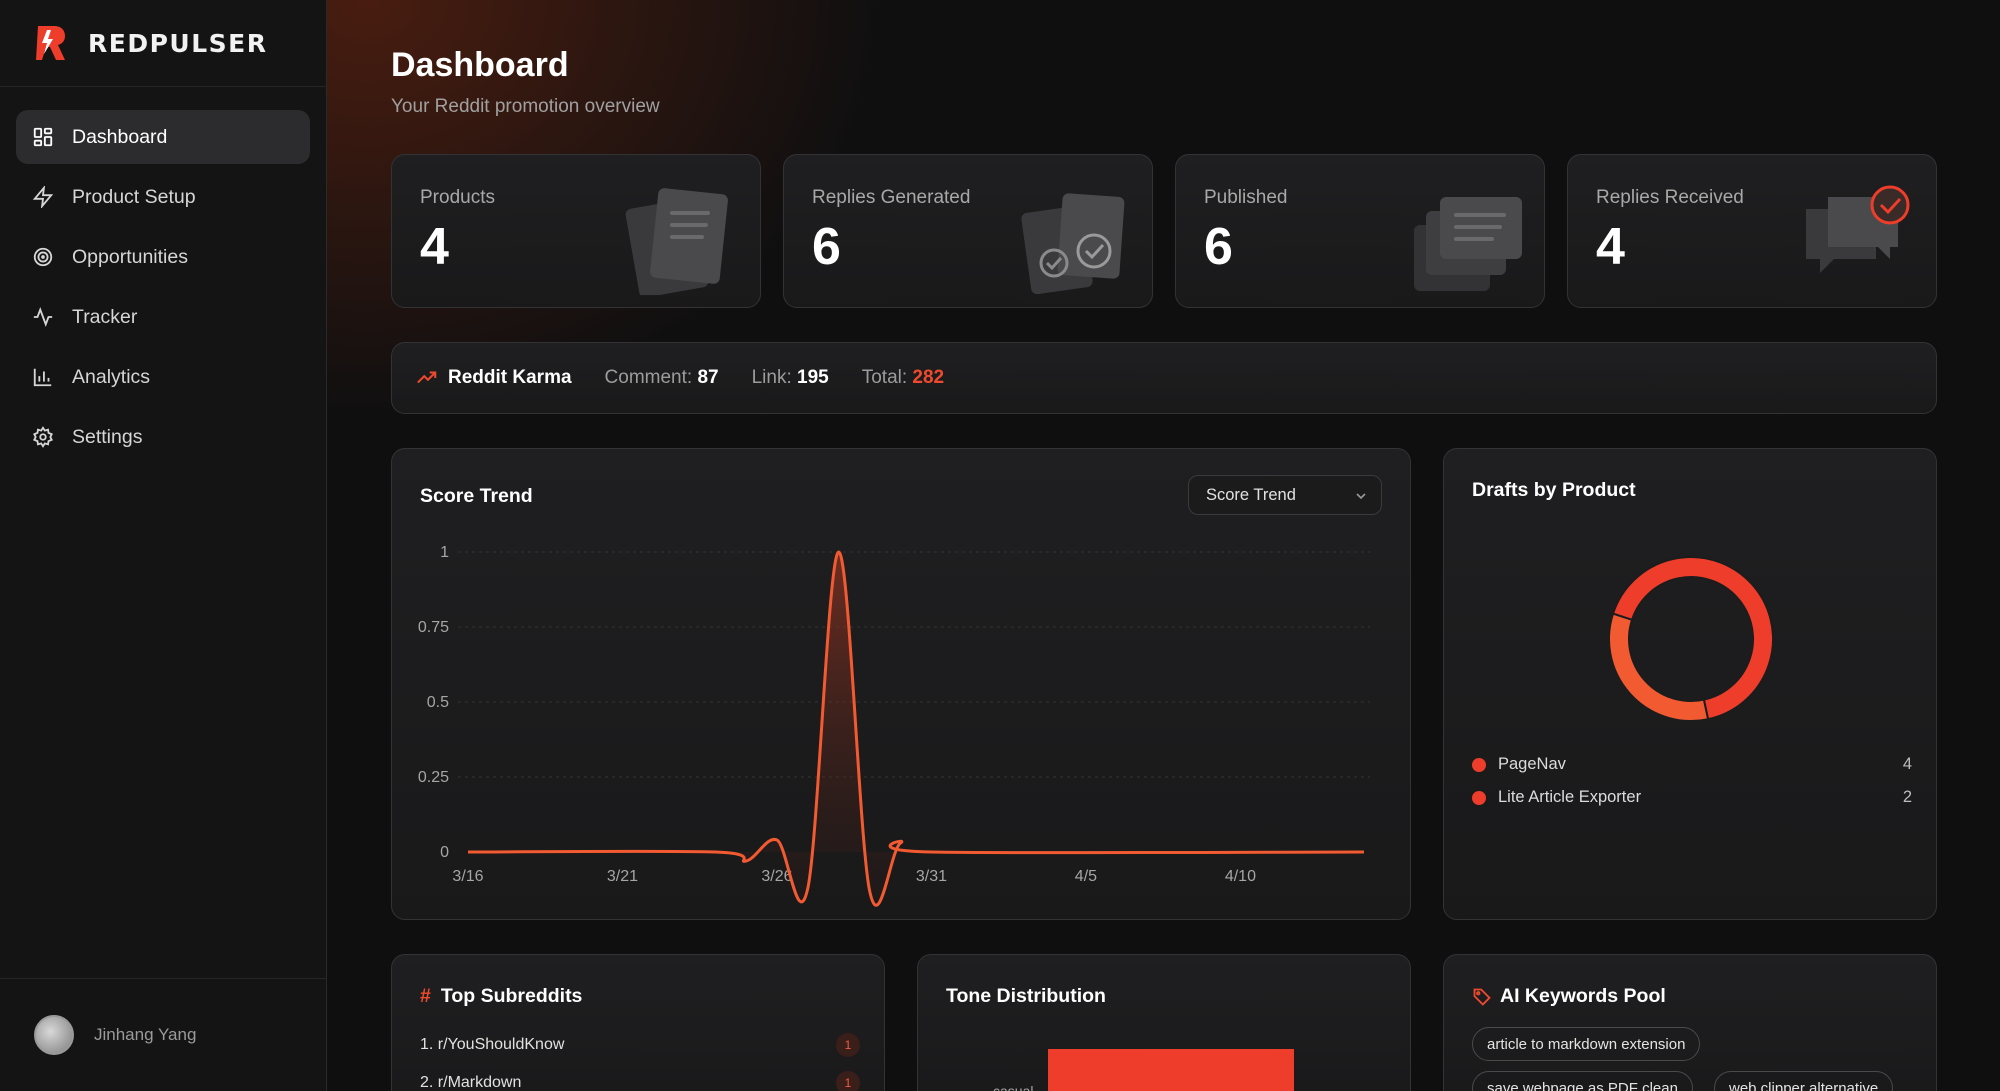 This screenshot has height=1091, width=2000. I want to click on stat-card-published: Published 6, so click(1360, 231).